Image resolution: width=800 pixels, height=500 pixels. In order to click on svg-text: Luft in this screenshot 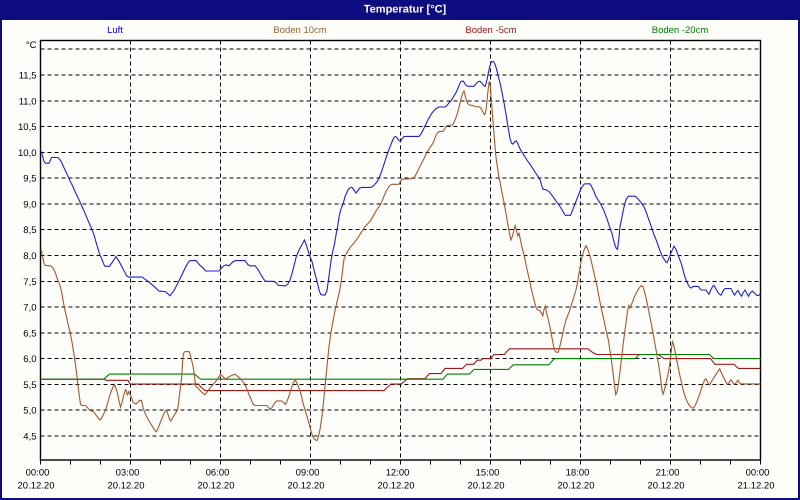, I will do `click(115, 30)`.